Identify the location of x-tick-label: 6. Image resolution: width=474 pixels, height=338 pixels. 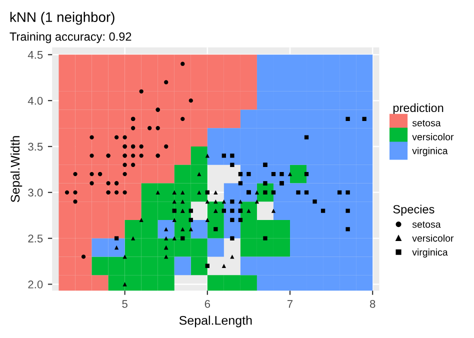
(207, 304).